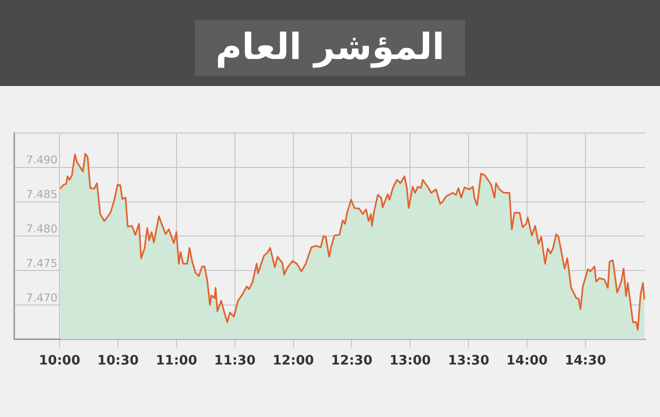 This screenshot has height=417, width=660. Describe the element at coordinates (235, 361) in the screenshot. I see `x-tick-label: 11:30` at that location.